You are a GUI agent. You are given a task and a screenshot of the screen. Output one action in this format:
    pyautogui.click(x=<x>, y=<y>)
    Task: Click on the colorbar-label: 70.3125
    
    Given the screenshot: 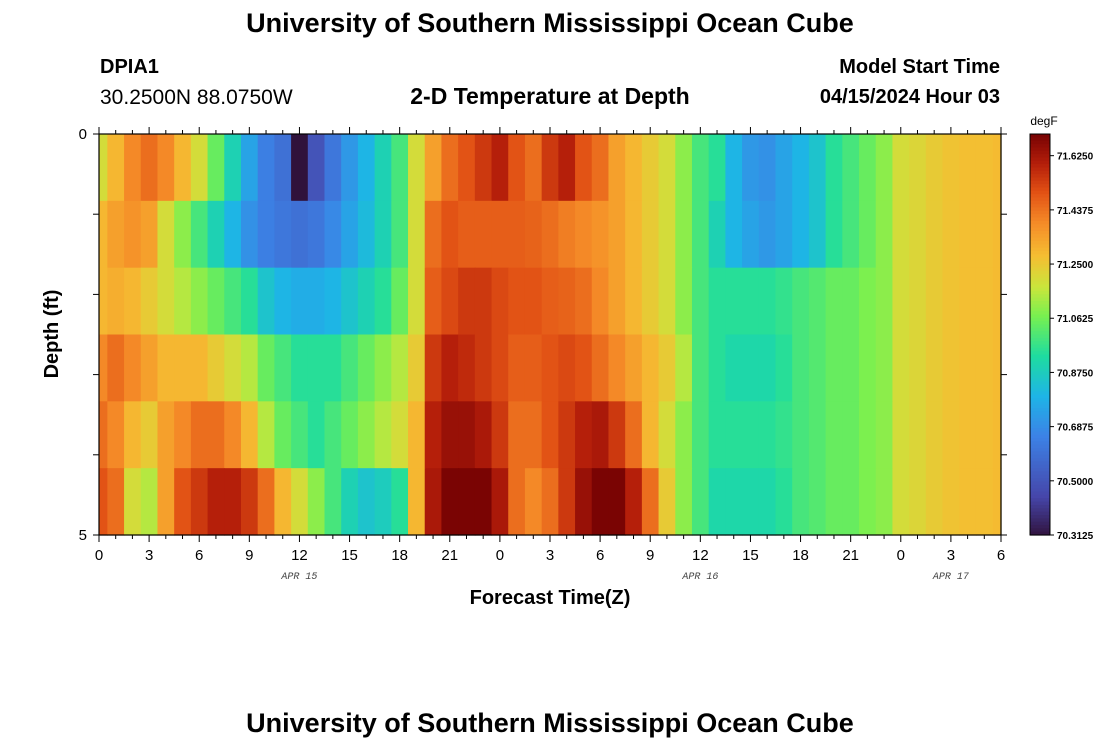 What is the action you would take?
    pyautogui.click(x=1075, y=536)
    